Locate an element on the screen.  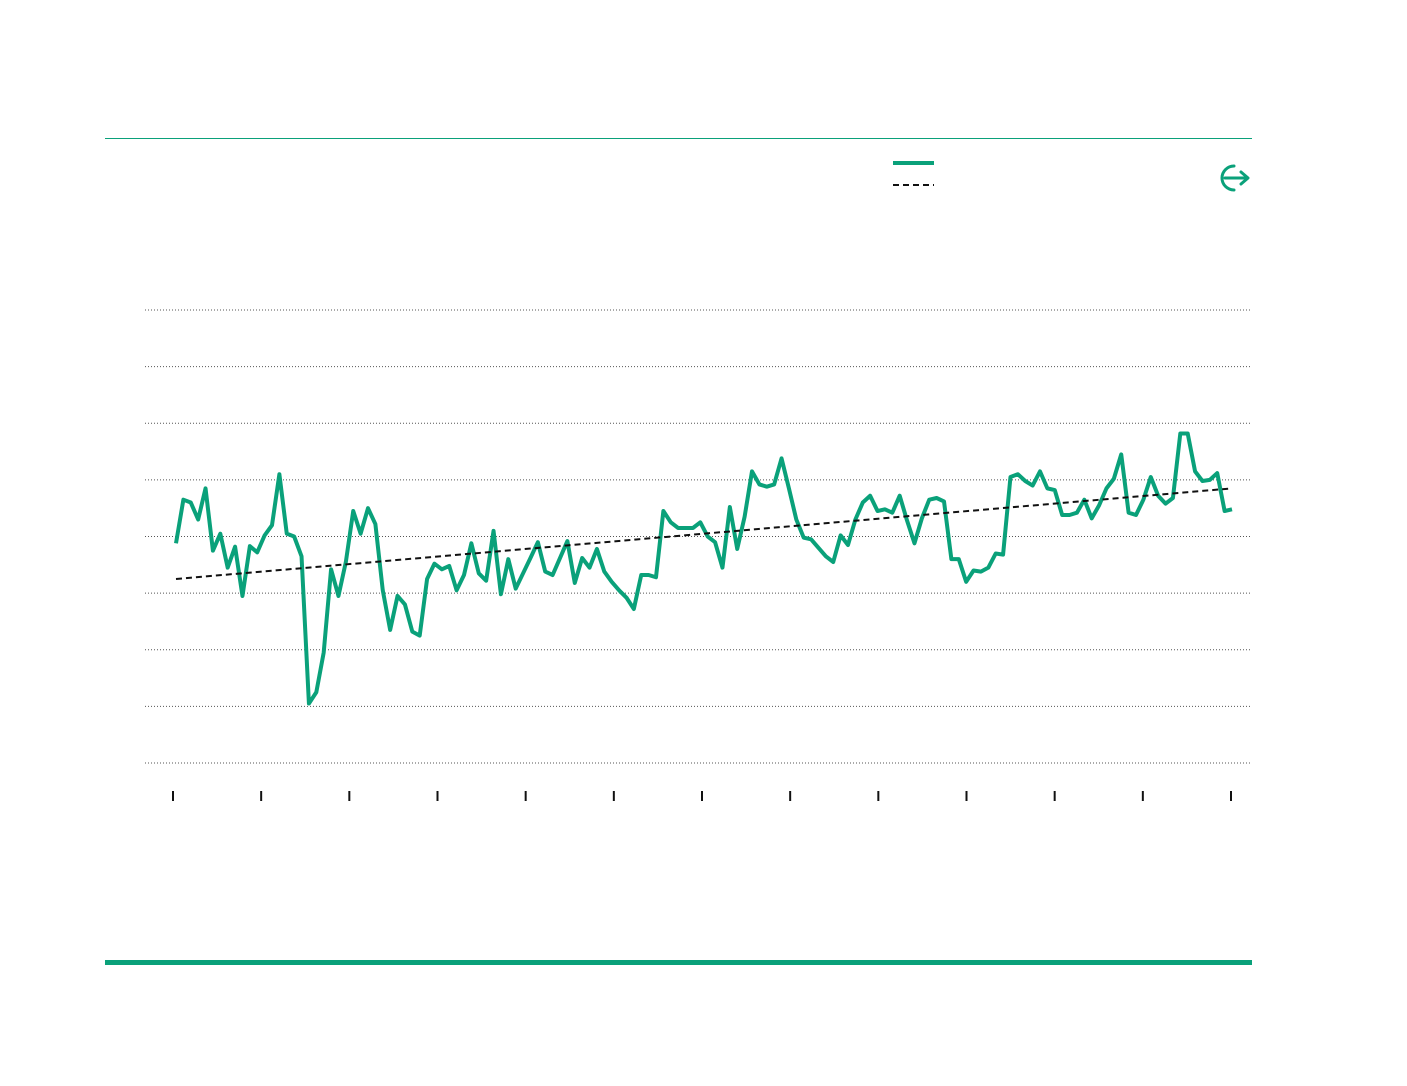
legend-swatches is located at coordinates (913, 173).